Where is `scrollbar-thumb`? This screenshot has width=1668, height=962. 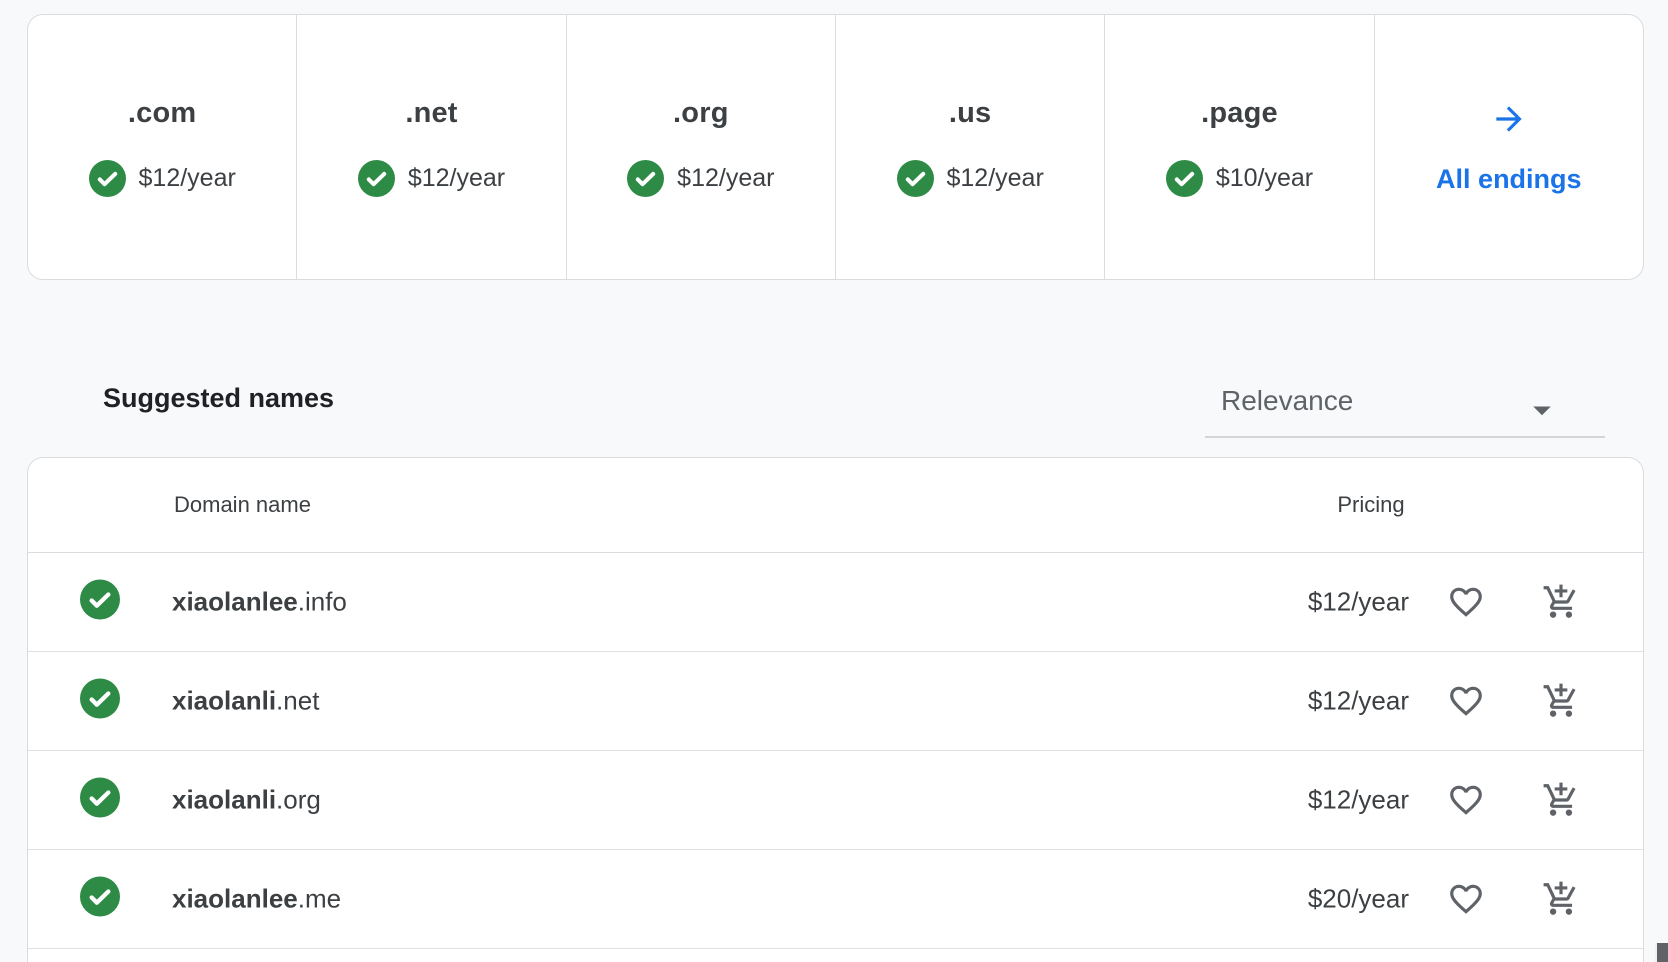
scrollbar-thumb is located at coordinates (1661, 952).